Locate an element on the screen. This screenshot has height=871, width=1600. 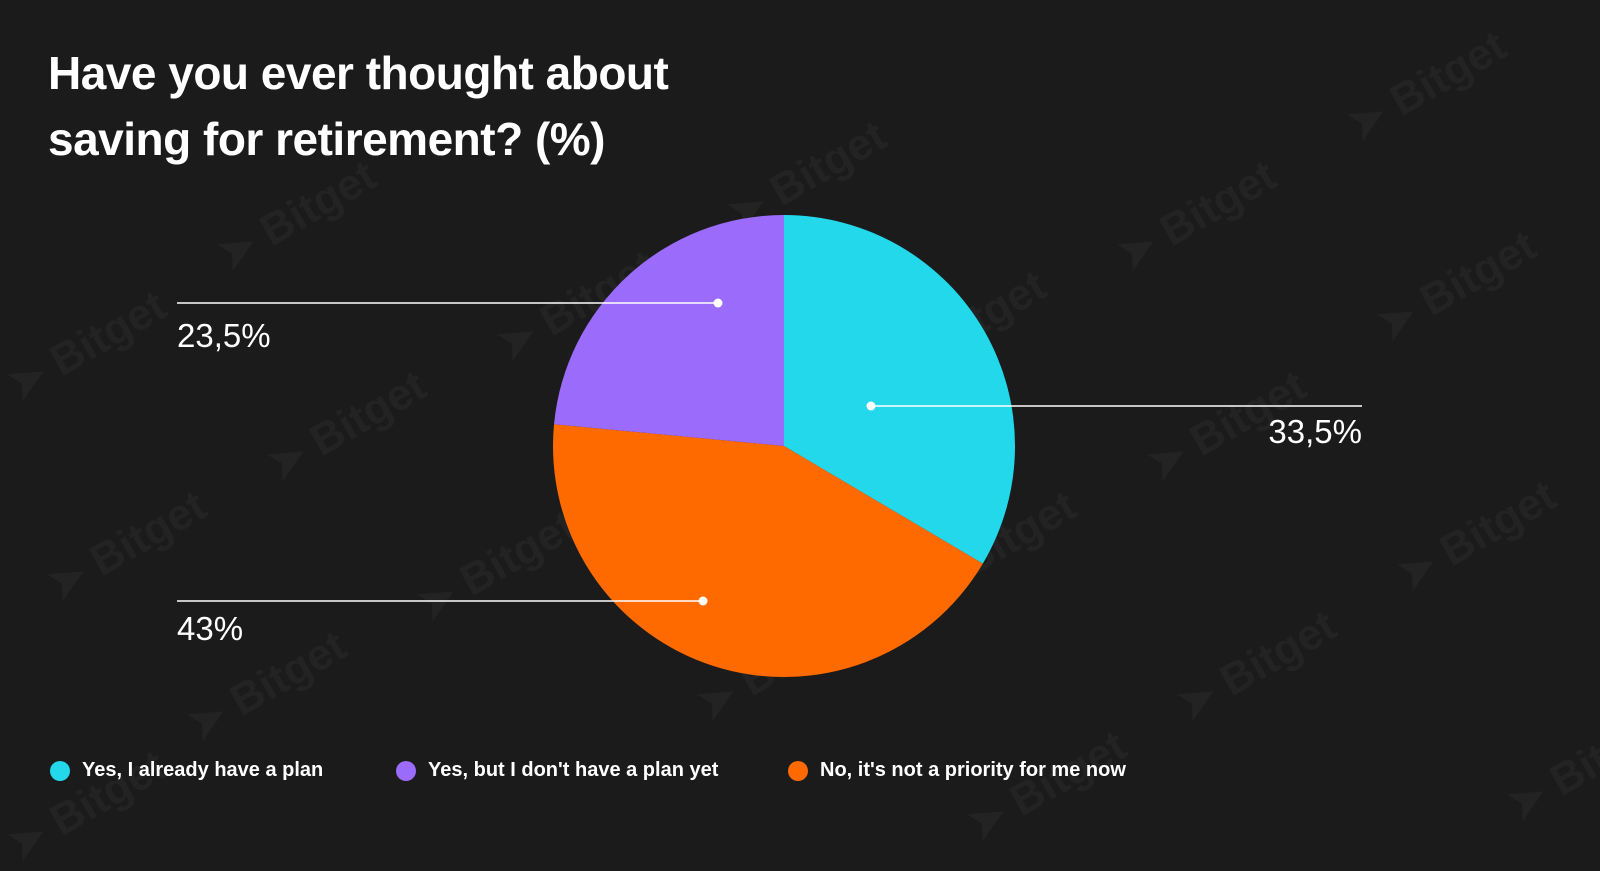
legend-item: Yes, I already have a plan is located at coordinates (186, 770).